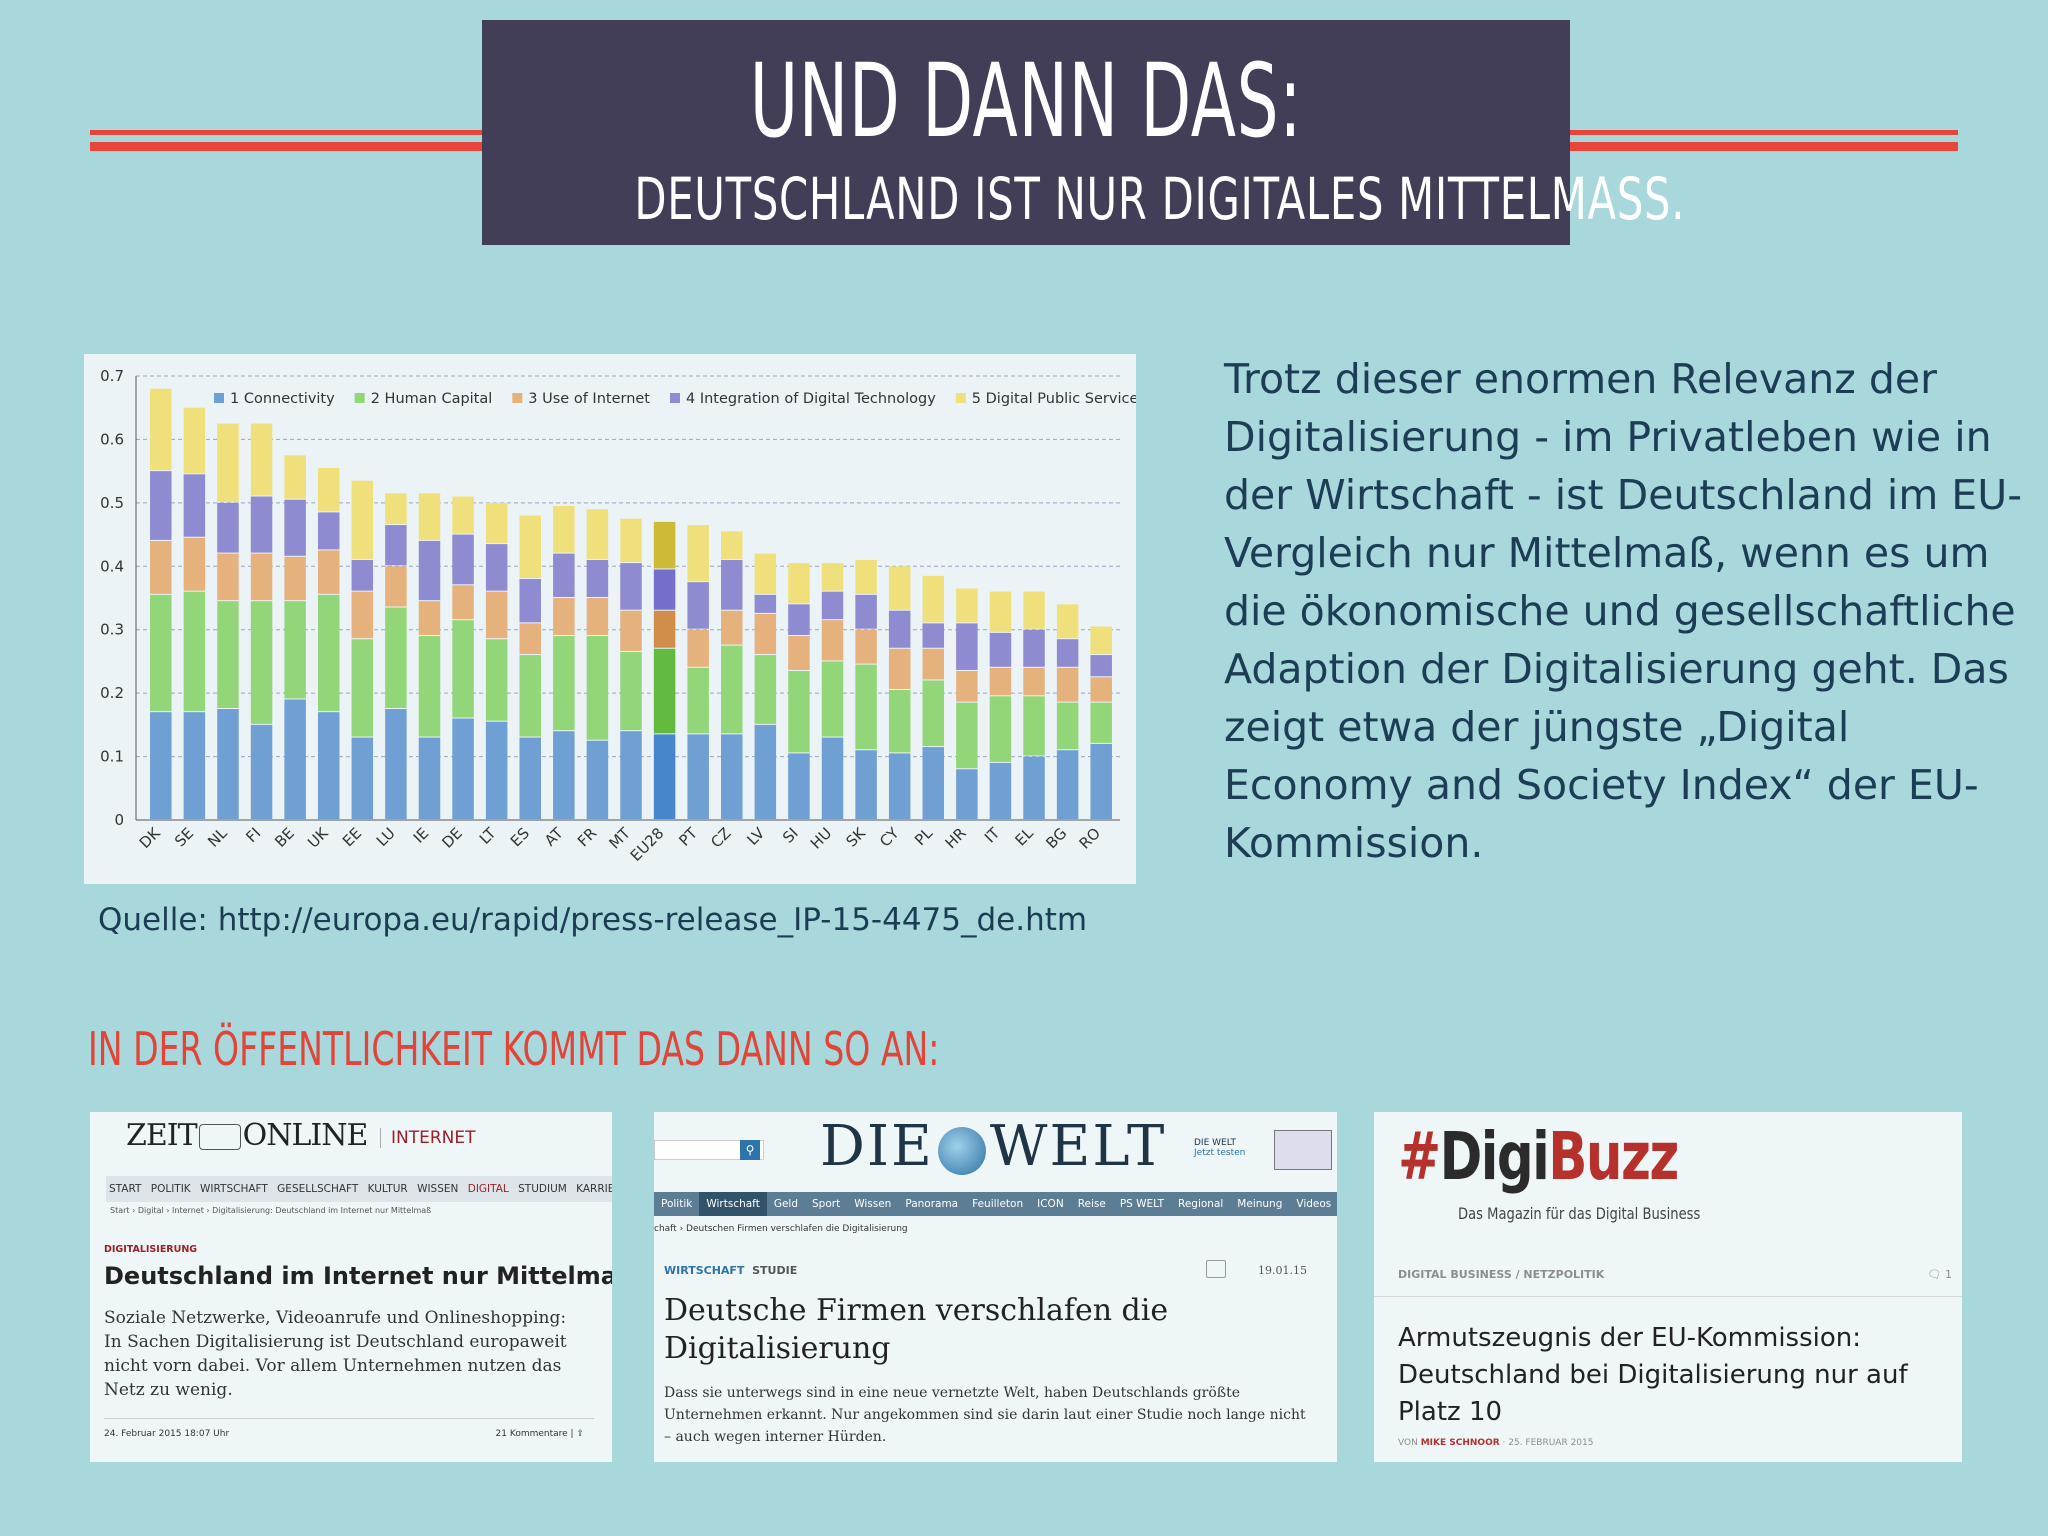 Image resolution: width=2048 pixels, height=1536 pixels. I want to click on zeit-comments-count: 21 Kommentare, so click(531, 1434).